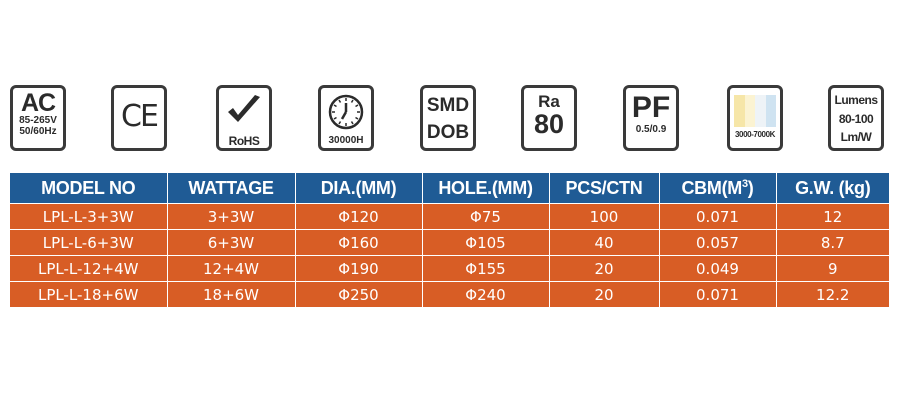 The image size is (900, 400). What do you see at coordinates (38, 103) in the screenshot?
I see `ac-label: AC` at bounding box center [38, 103].